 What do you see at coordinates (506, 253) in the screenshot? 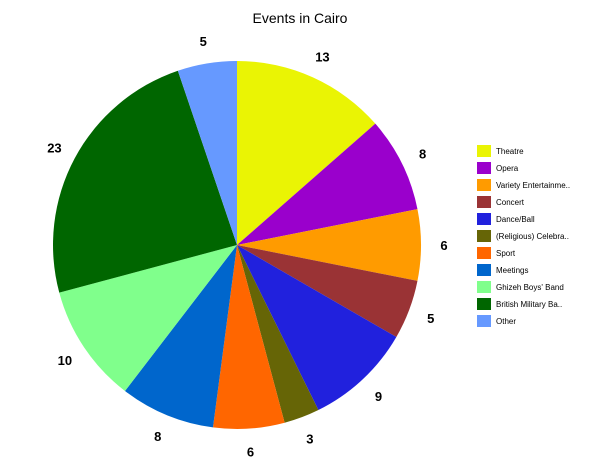
I see `legend-label-6: Sport` at bounding box center [506, 253].